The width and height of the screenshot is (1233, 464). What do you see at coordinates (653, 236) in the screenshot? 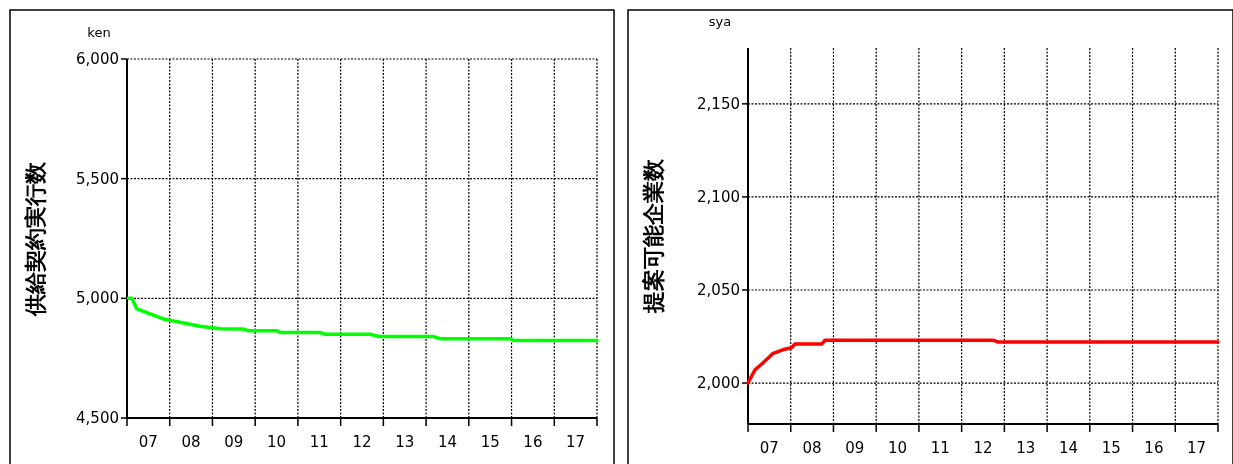
I see `y-axis-title: 提案可能企業数` at bounding box center [653, 236].